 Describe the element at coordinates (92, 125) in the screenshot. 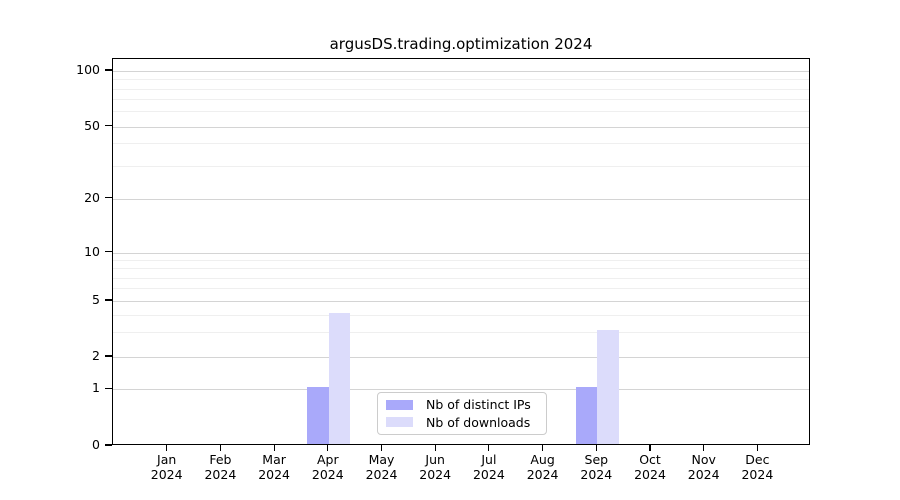

I see `y-tick-label: 50` at that location.